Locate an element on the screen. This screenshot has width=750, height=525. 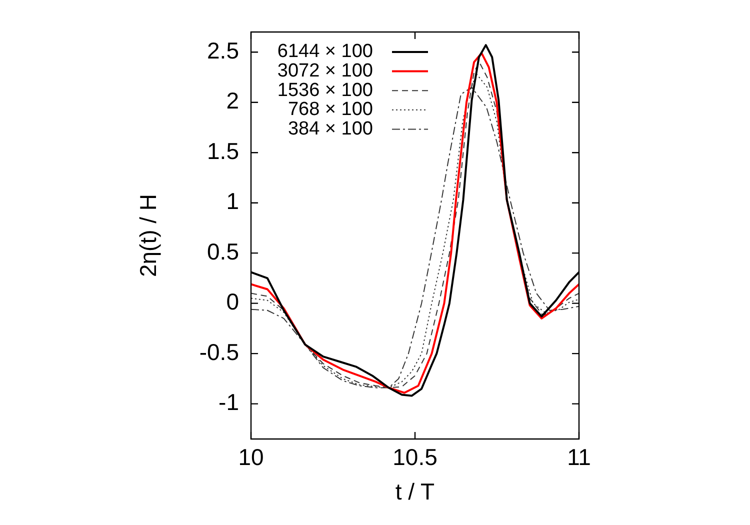
y-tick-label: -0.5 is located at coordinates (219, 351).